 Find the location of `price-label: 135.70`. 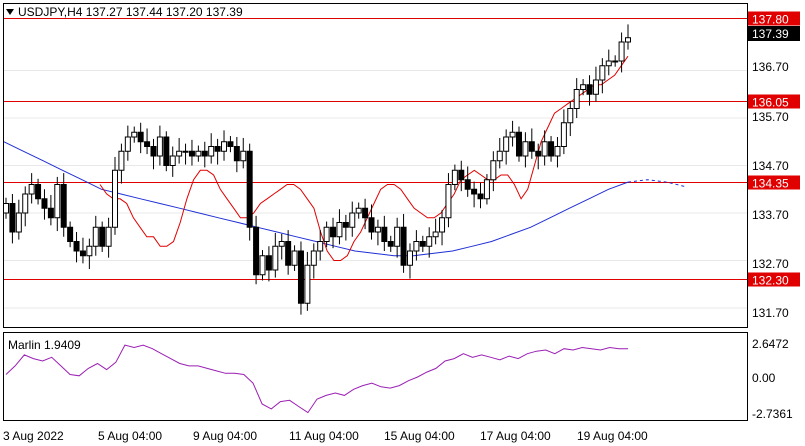

price-label: 135.70 is located at coordinates (770, 117).